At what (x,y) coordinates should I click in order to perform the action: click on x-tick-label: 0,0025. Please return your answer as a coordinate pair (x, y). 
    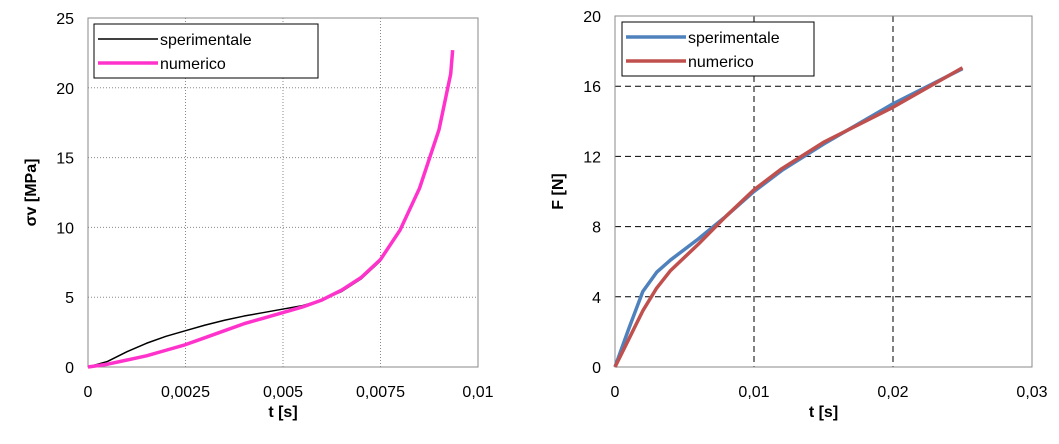
    Looking at the image, I should click on (185, 392).